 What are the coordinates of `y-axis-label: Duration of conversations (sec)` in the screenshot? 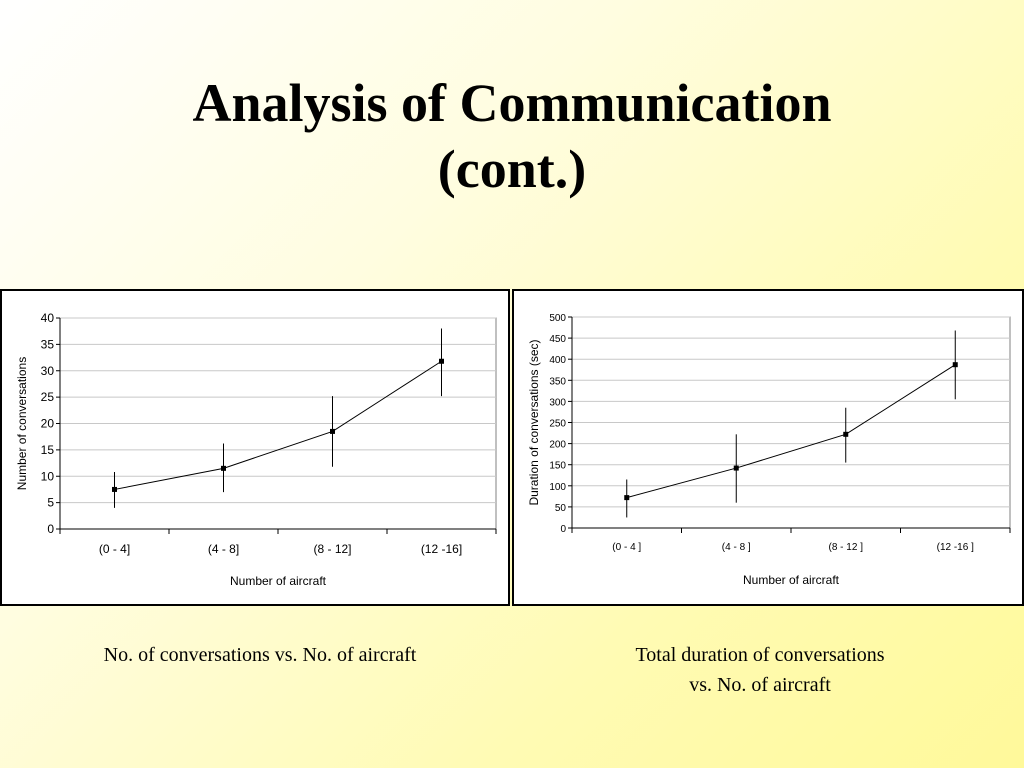 It's located at (534, 422).